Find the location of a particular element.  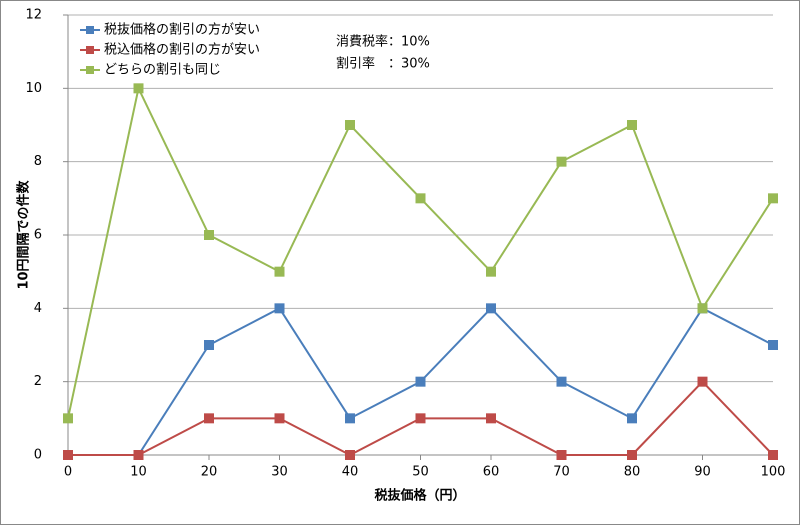

annotation: 割引率 ：30% is located at coordinates (383, 64).